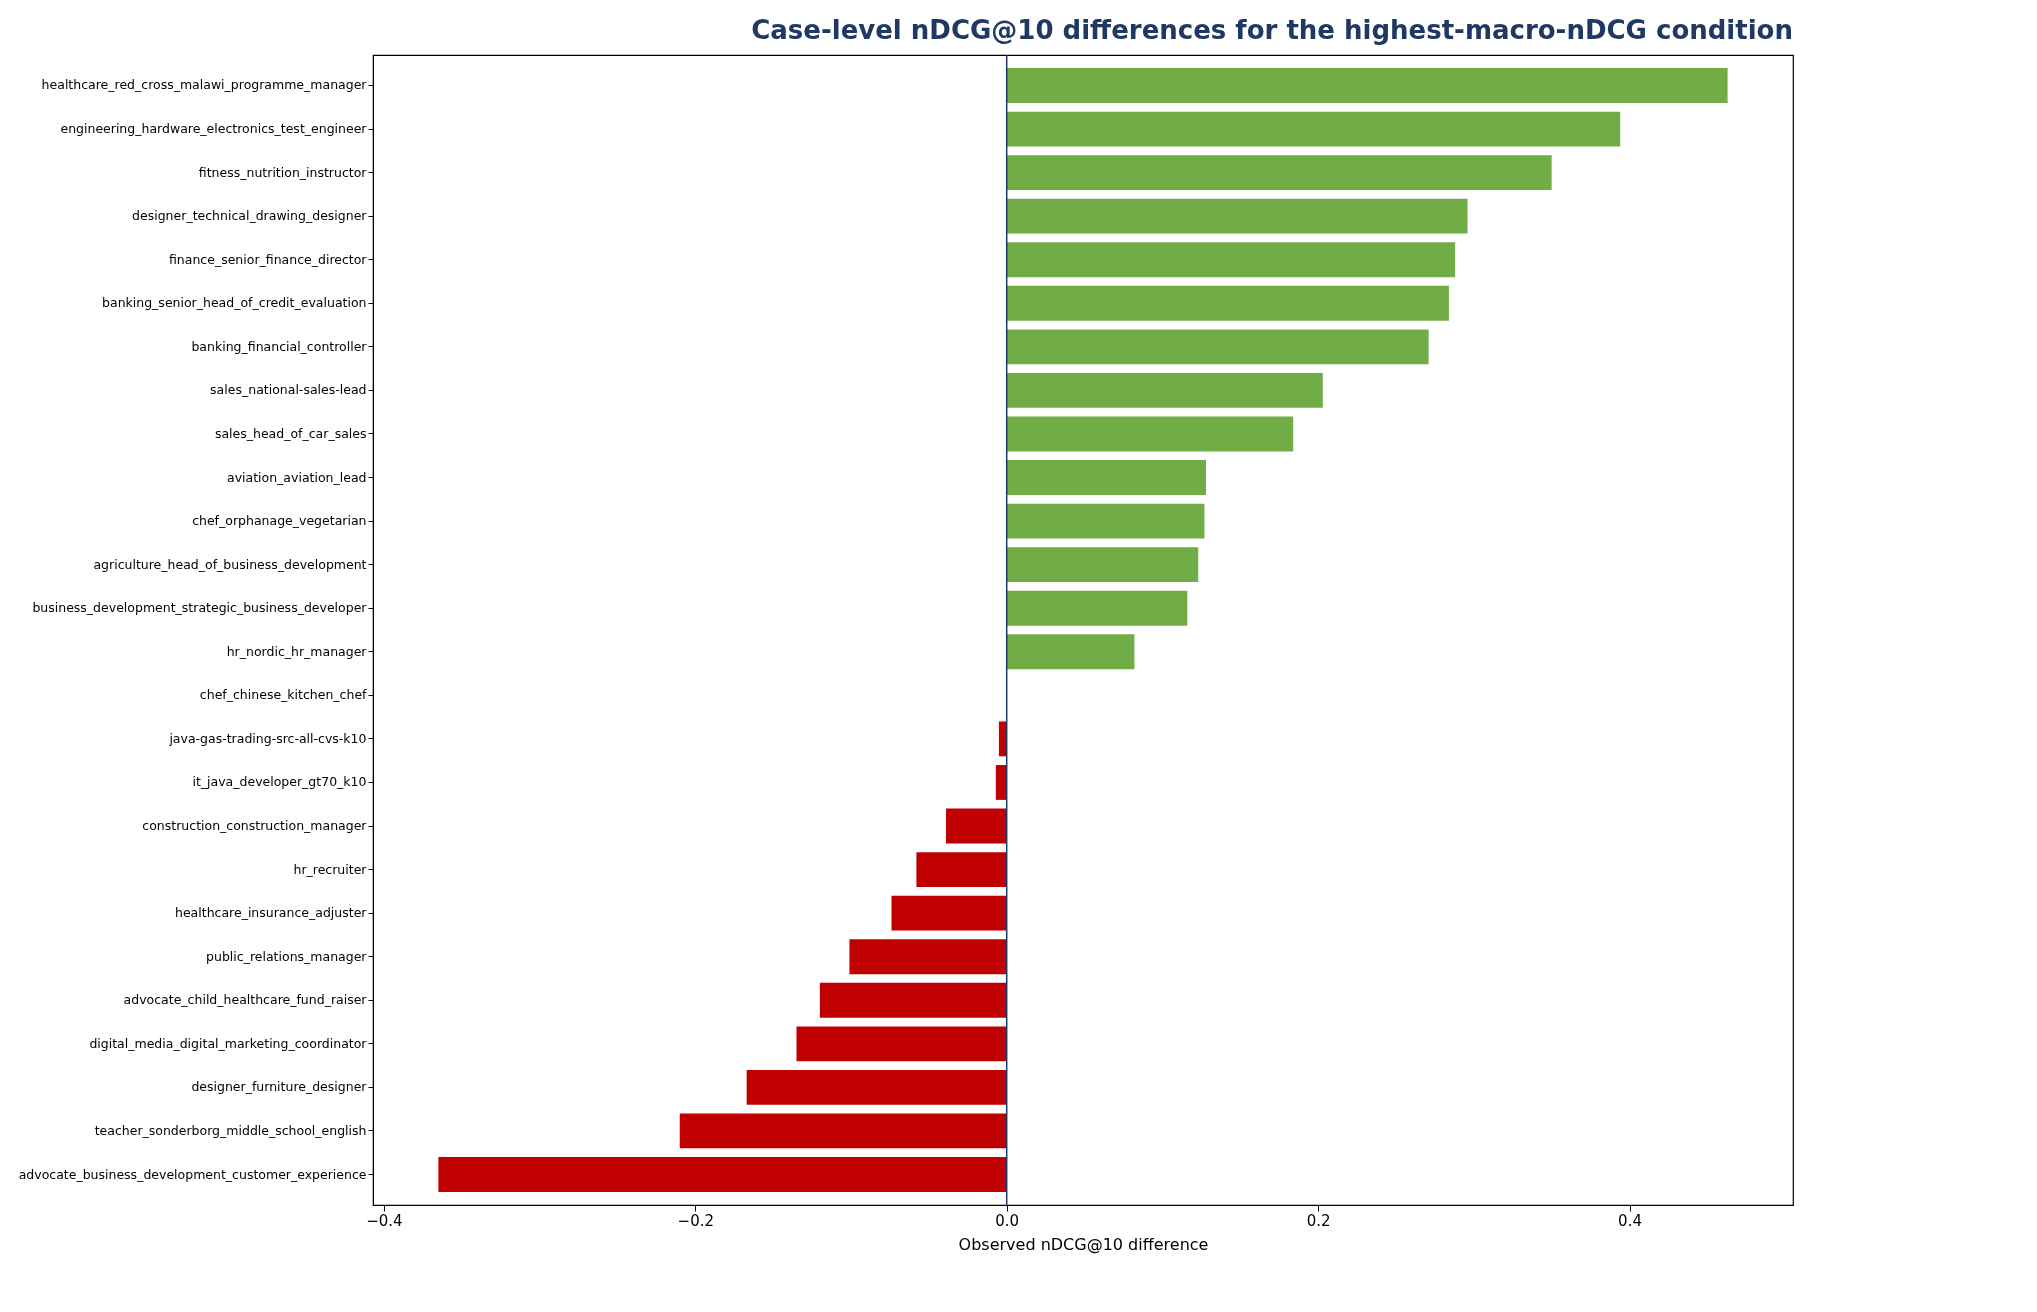 The width and height of the screenshot is (2037, 1312). Describe the element at coordinates (696, 1220) in the screenshot. I see `x-tick-label: −0.2` at that location.